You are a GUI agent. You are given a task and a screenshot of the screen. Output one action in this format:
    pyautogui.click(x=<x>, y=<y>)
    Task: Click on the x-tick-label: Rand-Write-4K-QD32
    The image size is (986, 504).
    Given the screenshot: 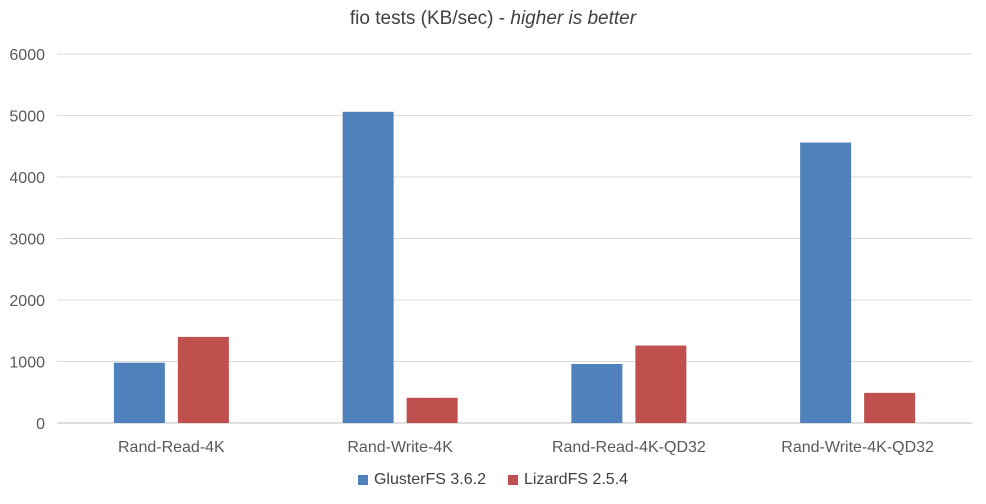 What is the action you would take?
    pyautogui.click(x=857, y=447)
    